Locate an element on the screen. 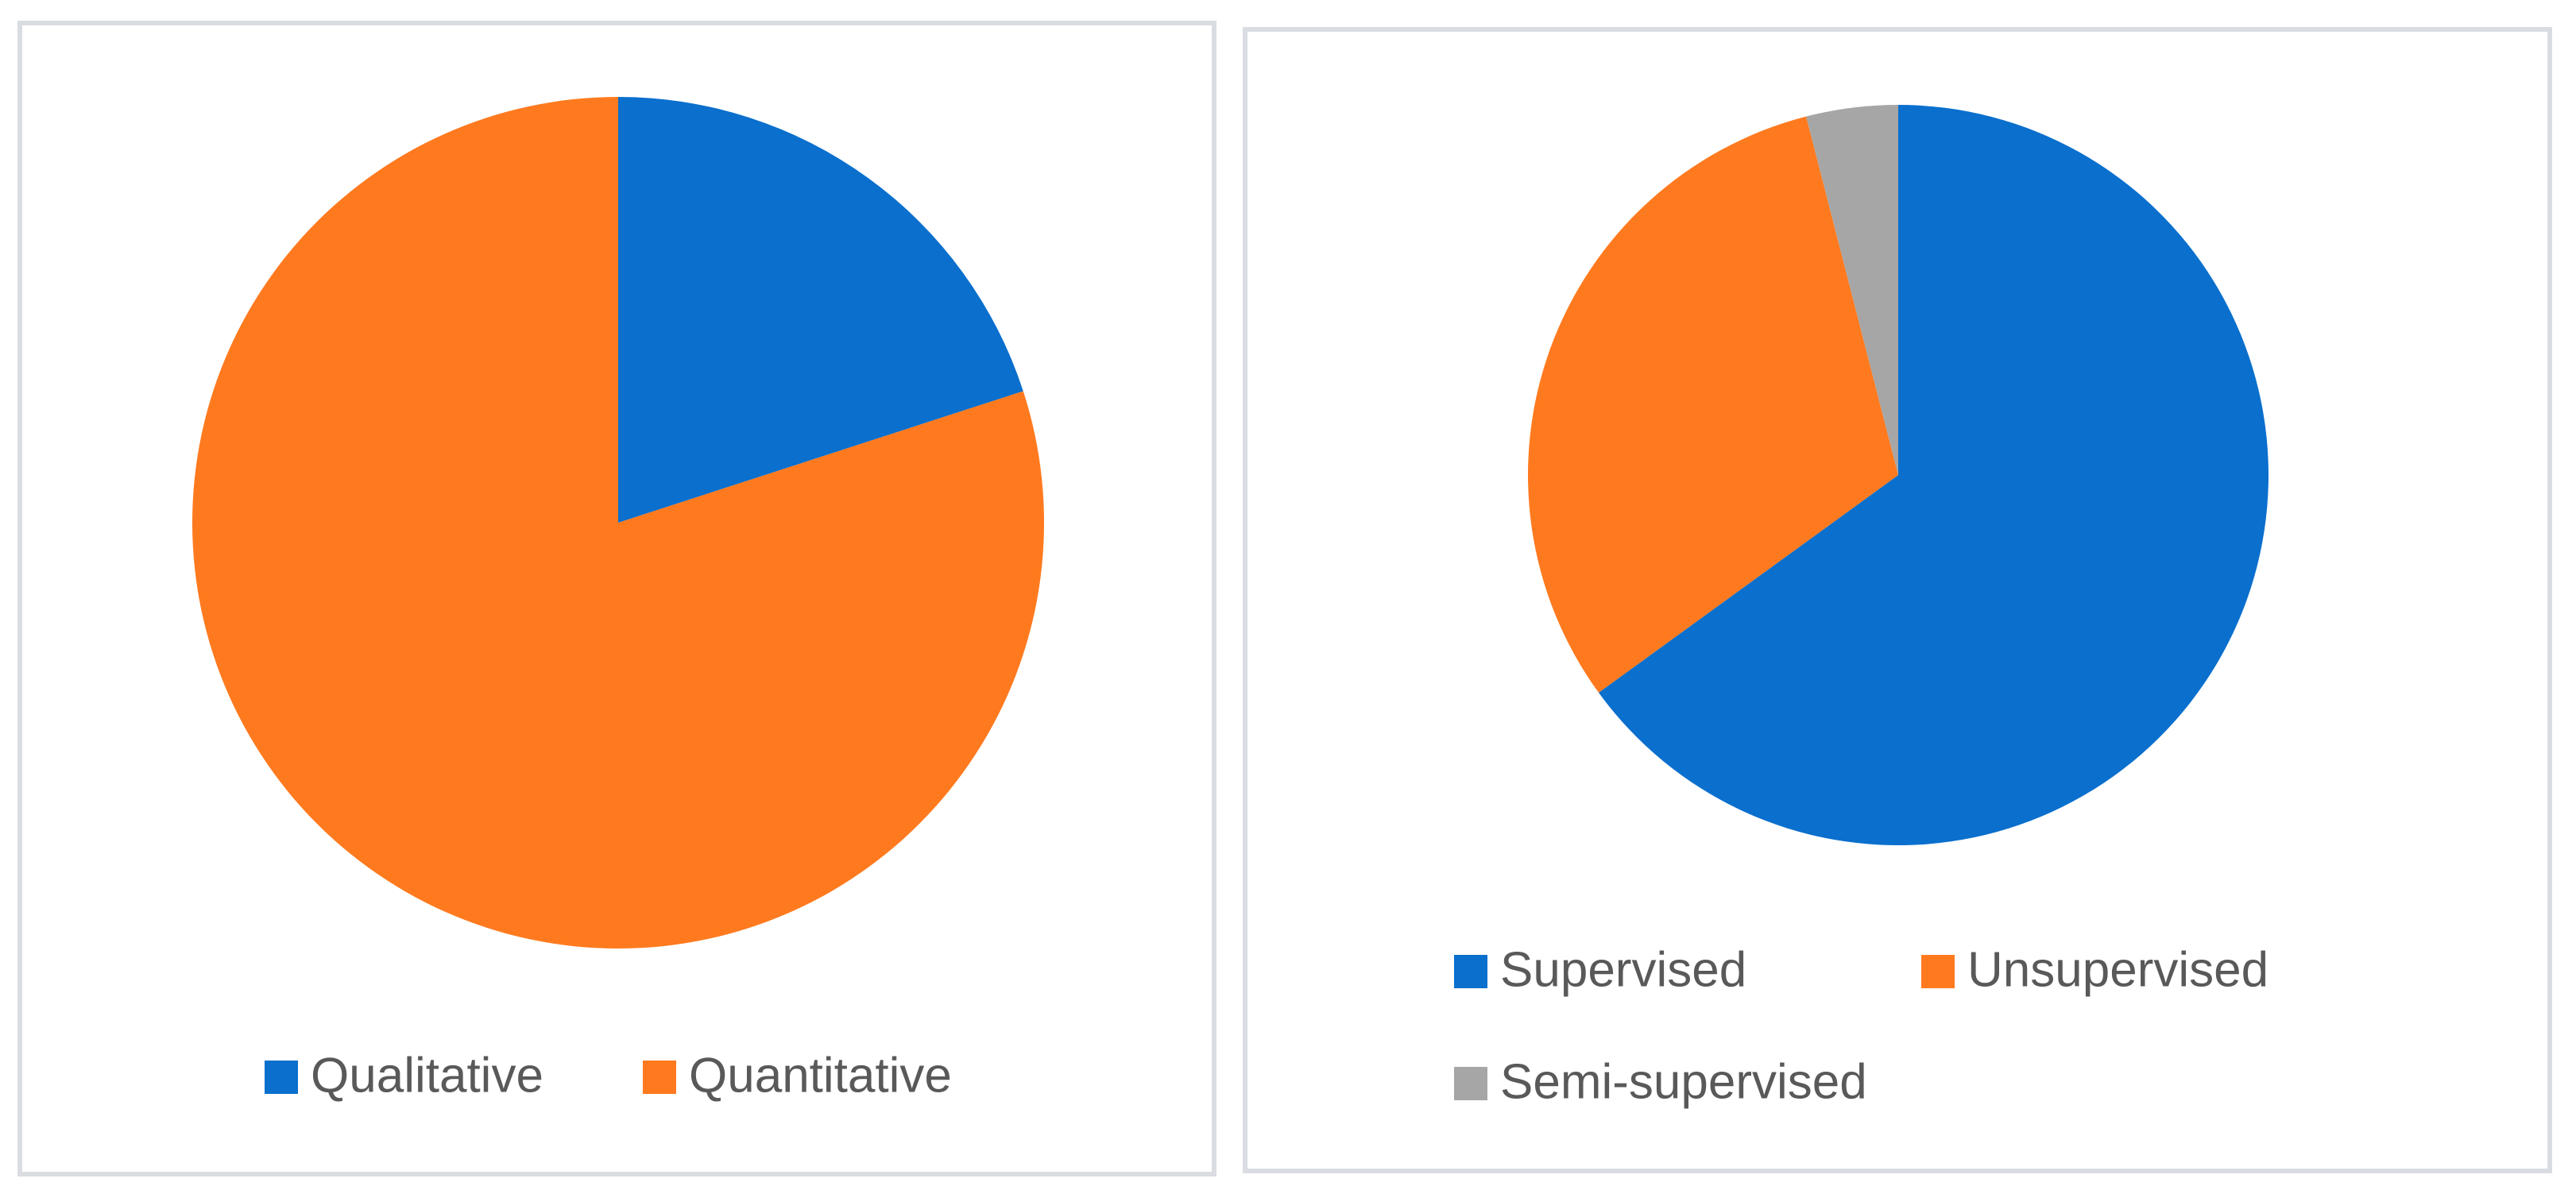 The image size is (2576, 1194). legend-label: Supervised is located at coordinates (1623, 969).